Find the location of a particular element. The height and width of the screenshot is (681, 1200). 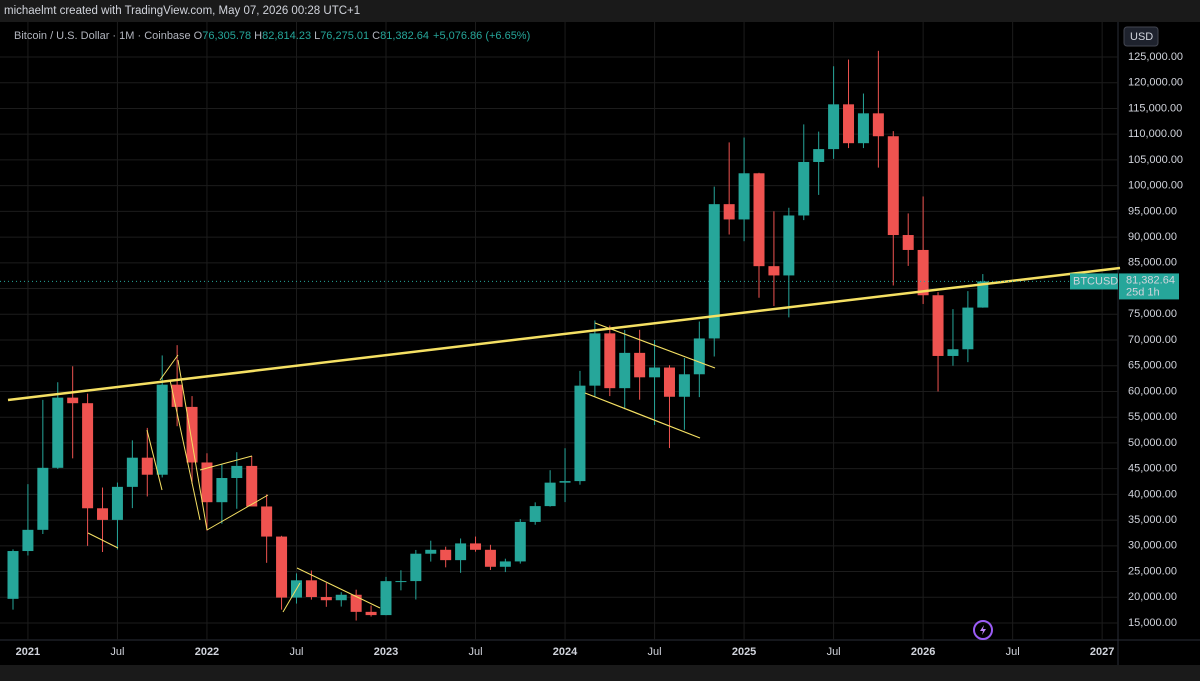

currency-box is located at coordinates (1141, 36).